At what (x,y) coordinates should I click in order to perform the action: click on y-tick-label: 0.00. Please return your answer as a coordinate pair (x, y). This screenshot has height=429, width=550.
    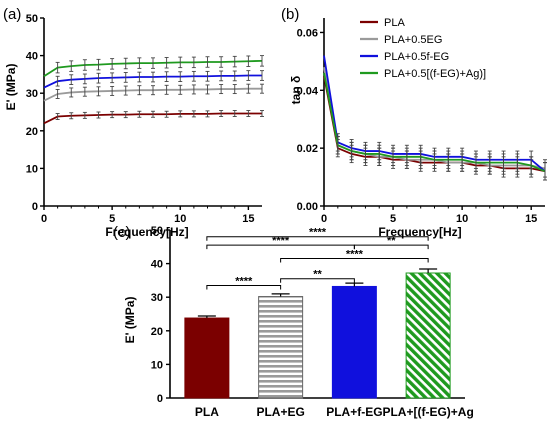
    Looking at the image, I should click on (307, 207).